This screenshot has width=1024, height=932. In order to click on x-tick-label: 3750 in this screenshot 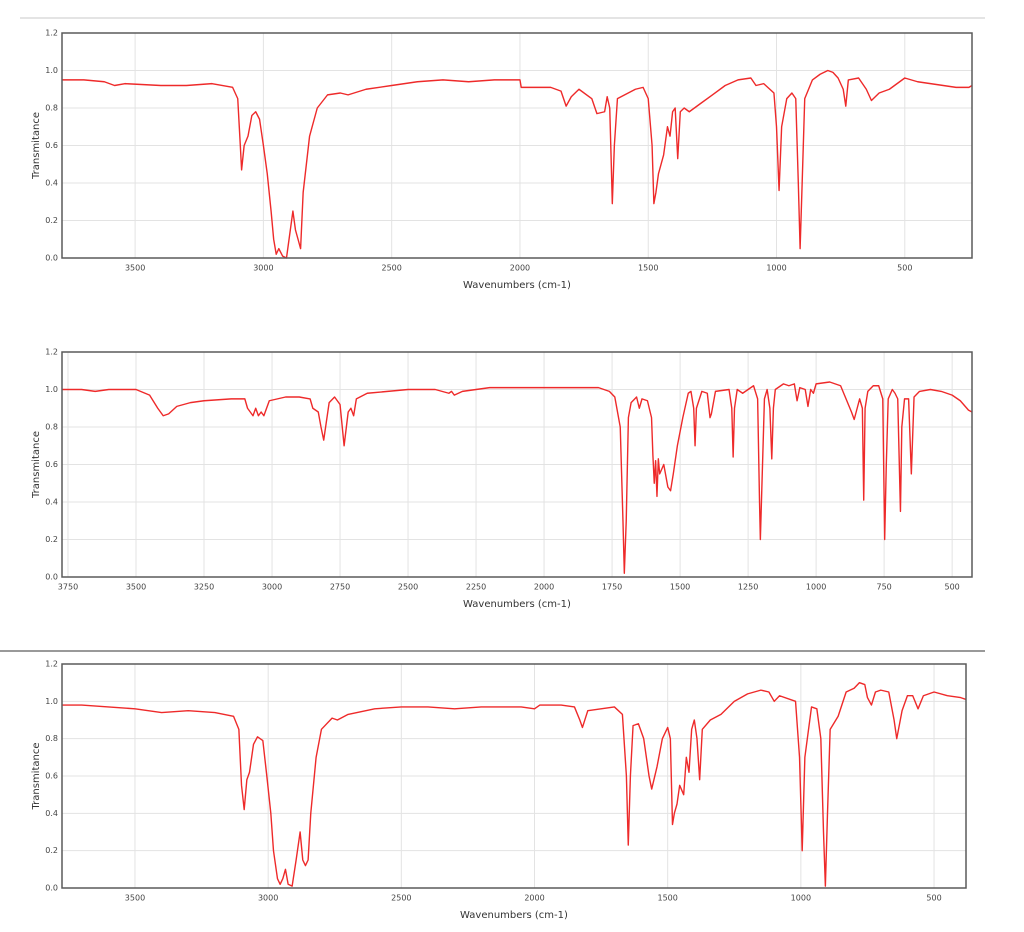, I will do `click(68, 587)`.